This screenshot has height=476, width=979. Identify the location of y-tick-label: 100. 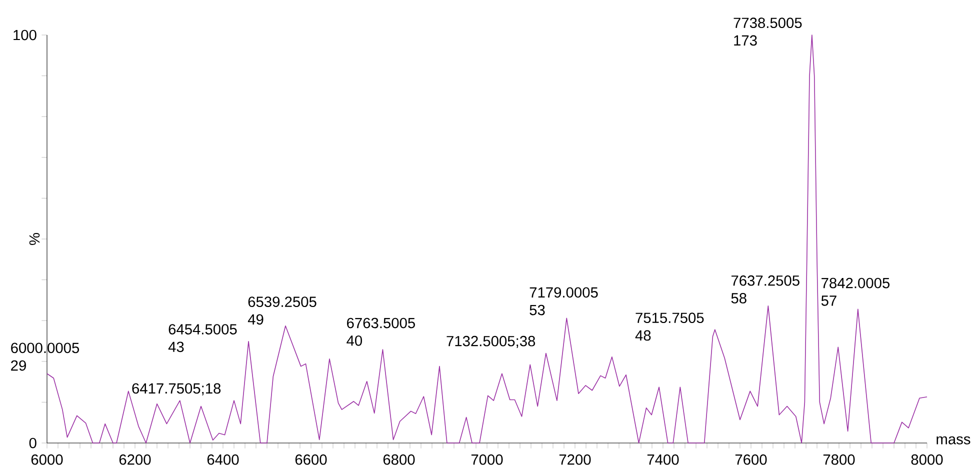
(25, 35).